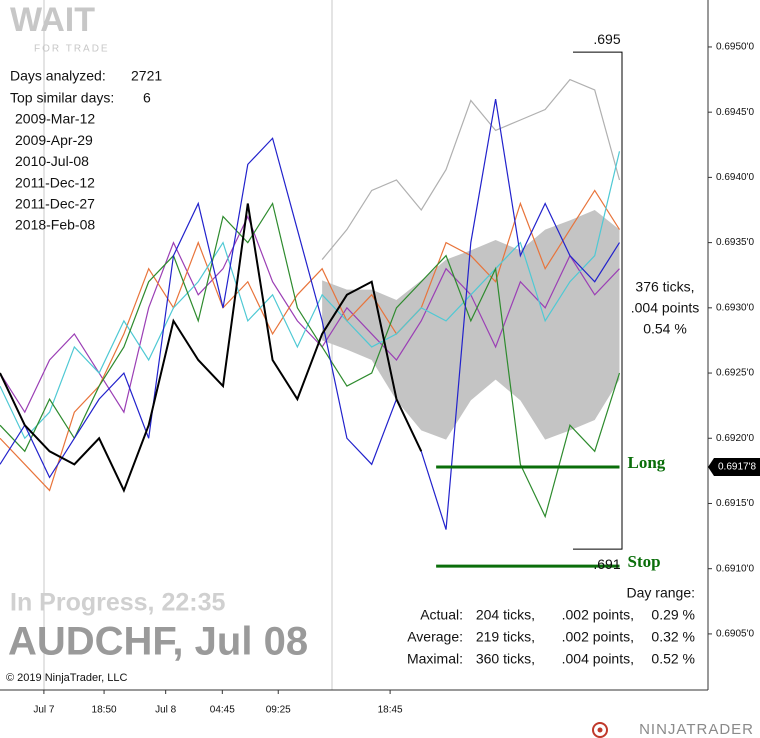 The height and width of the screenshot is (738, 760). Describe the element at coordinates (598, 659) in the screenshot. I see `table-cell: .004 points,` at that location.